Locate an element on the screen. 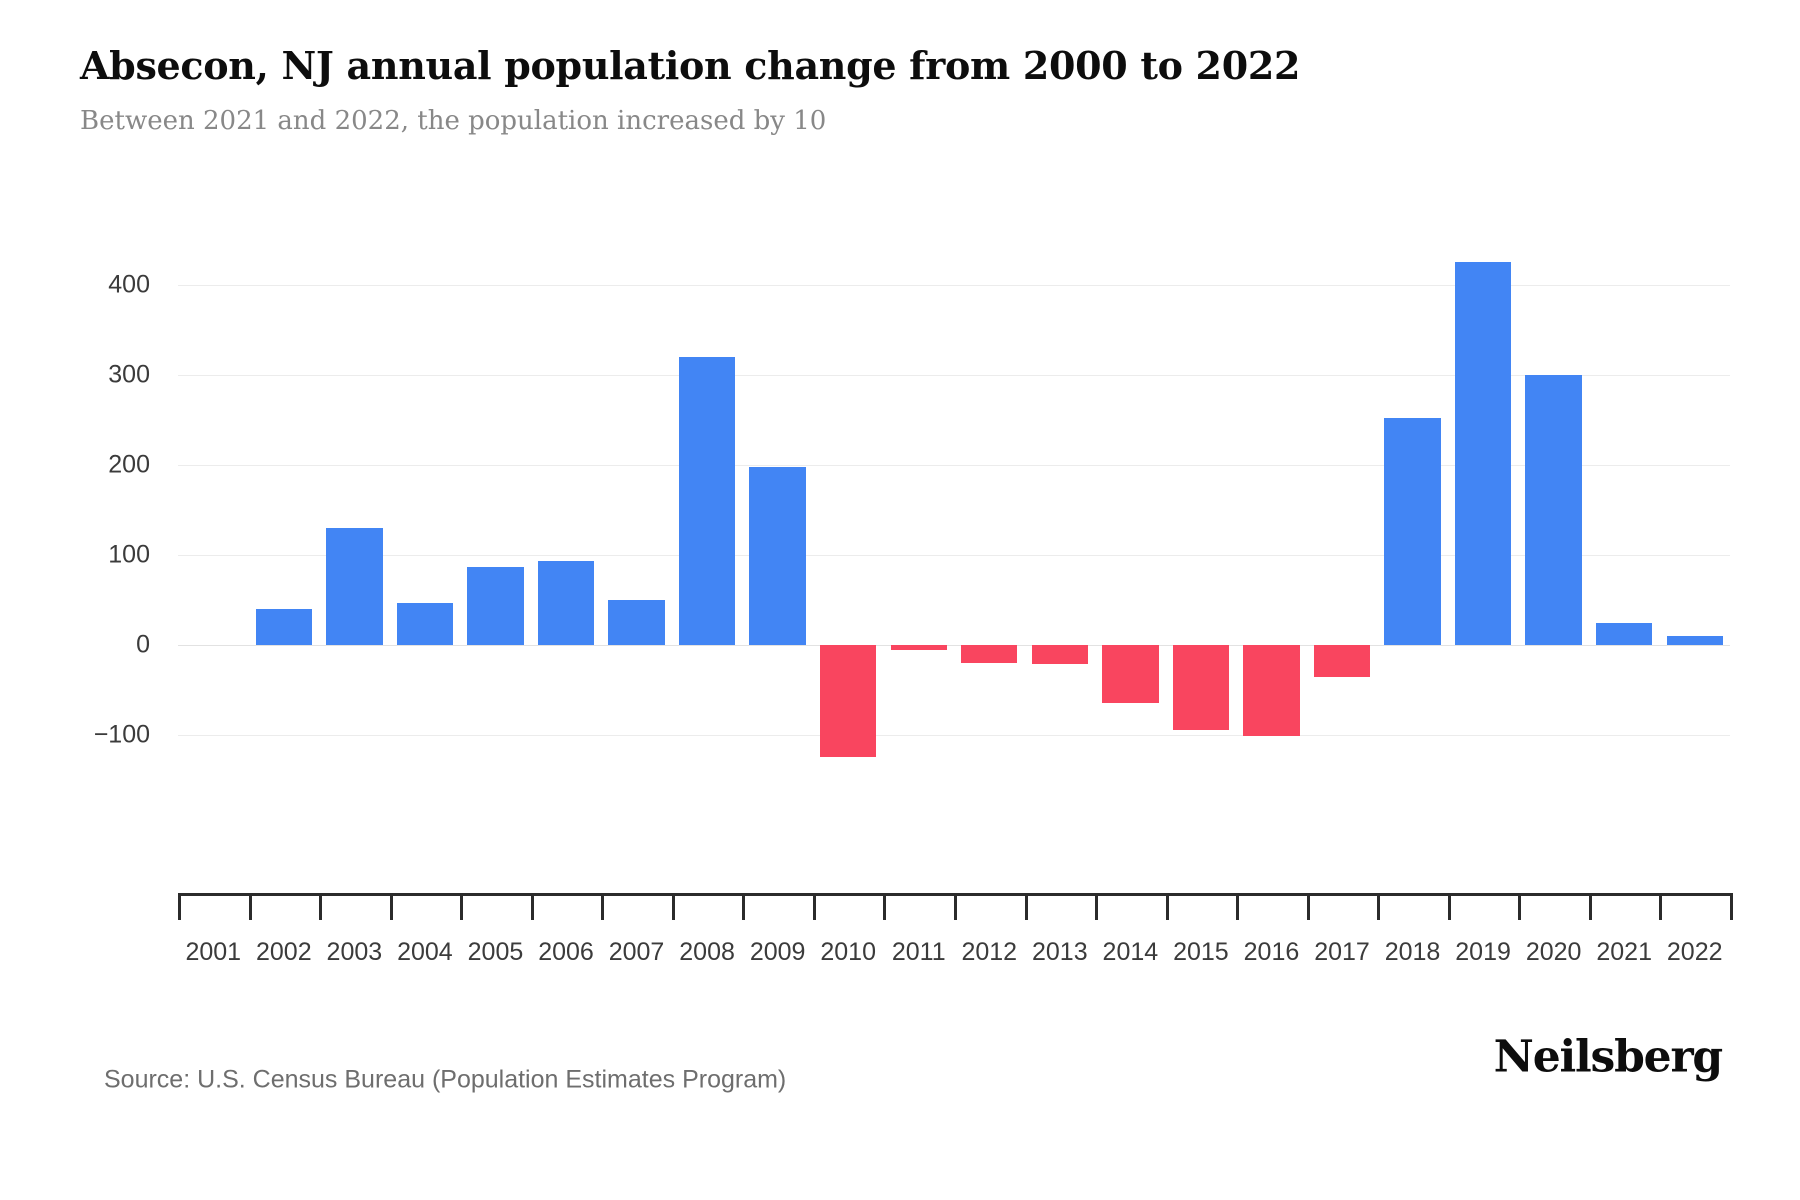 The width and height of the screenshot is (1800, 1200). x-axis-label-2013: 2013 is located at coordinates (1060, 952).